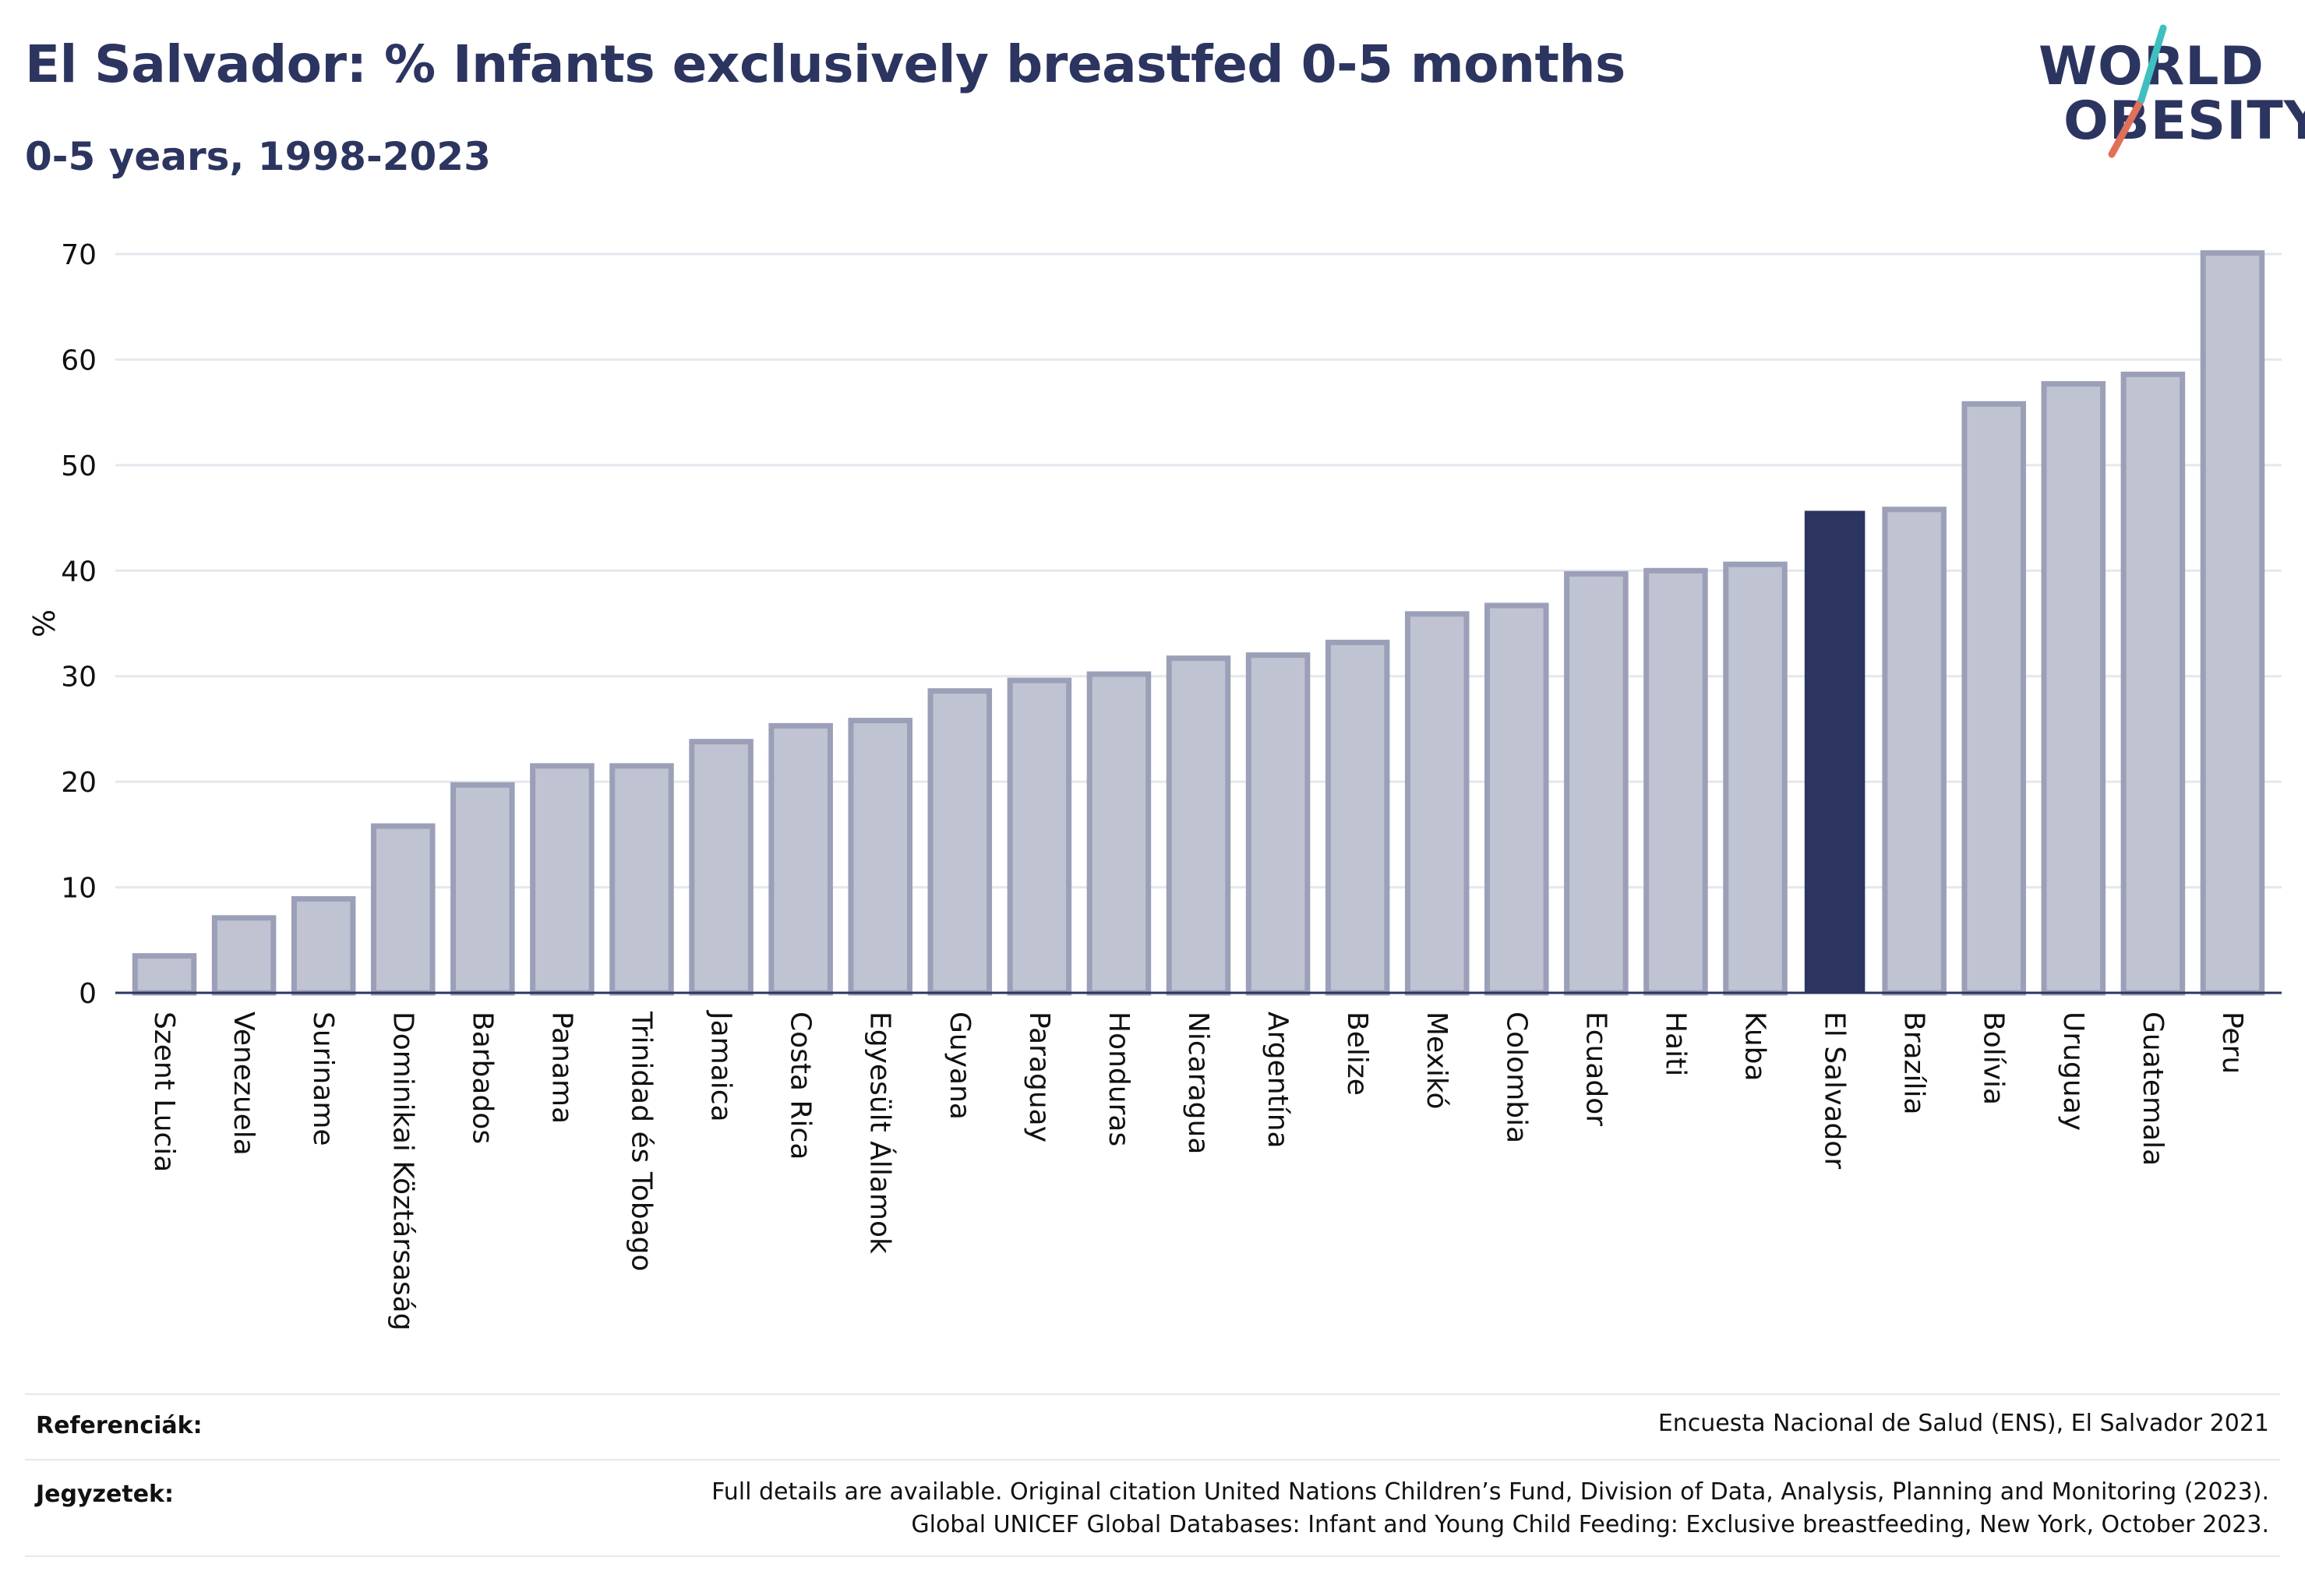  What do you see at coordinates (1994, 698) in the screenshot?
I see `bar-bolívia` at bounding box center [1994, 698].